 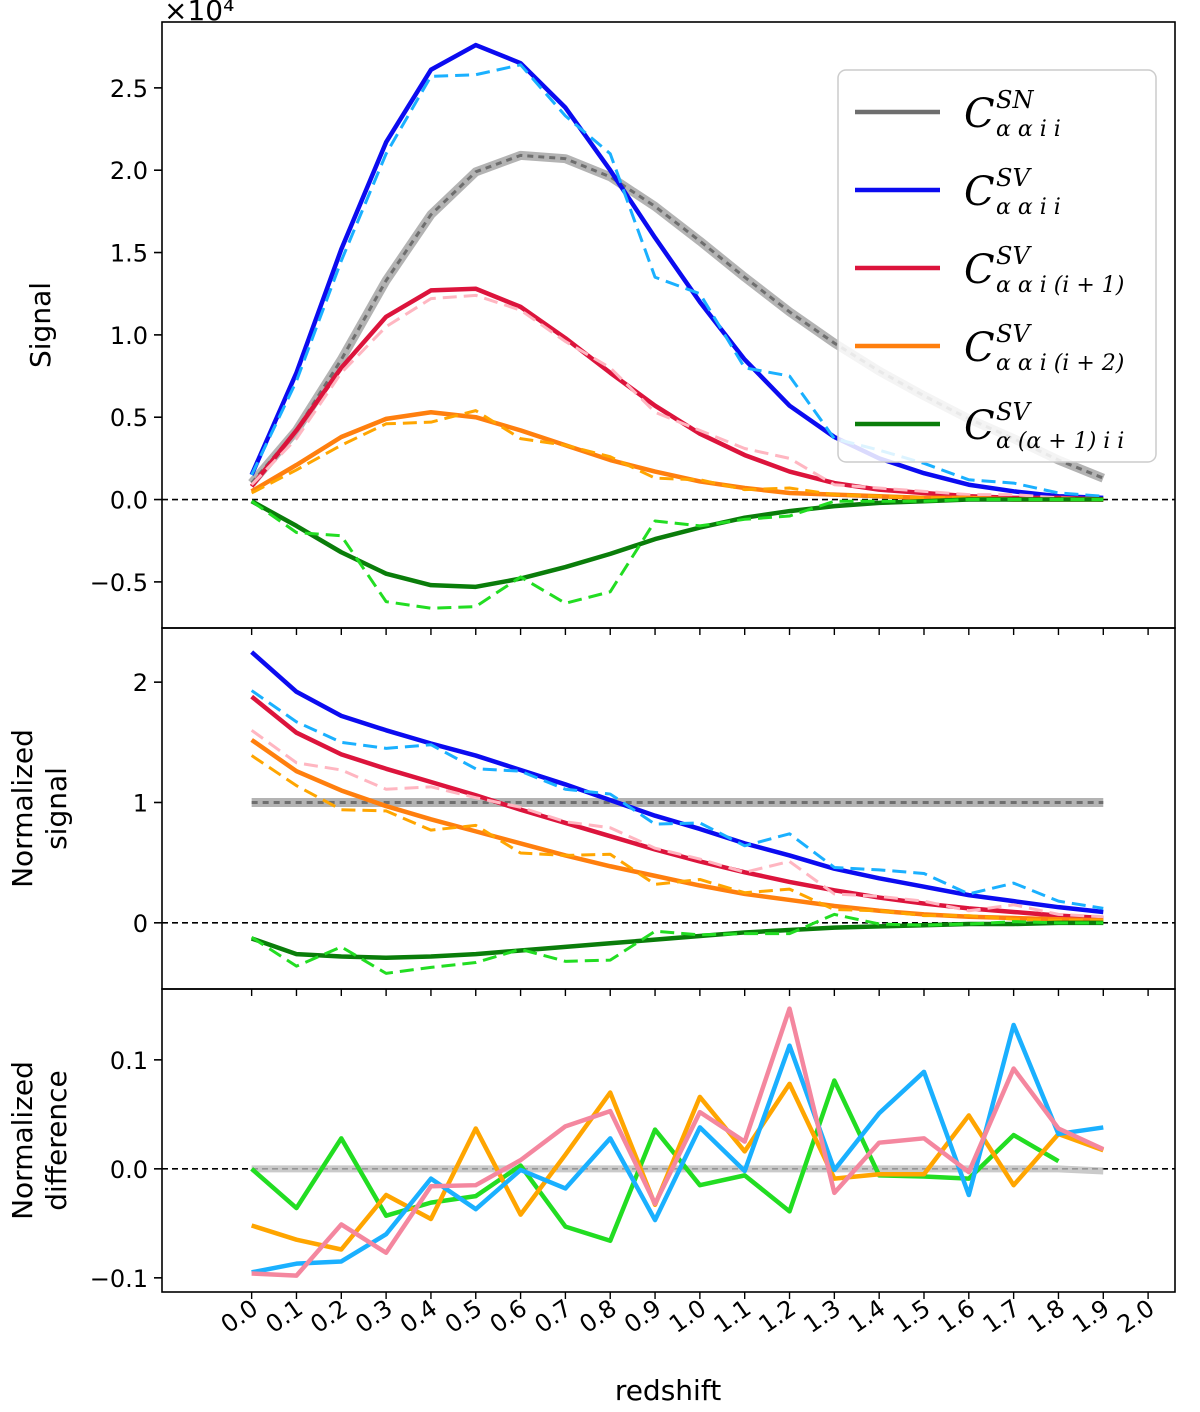 What do you see at coordinates (911, 1316) in the screenshot?
I see `x-tick-label: 1.5` at bounding box center [911, 1316].